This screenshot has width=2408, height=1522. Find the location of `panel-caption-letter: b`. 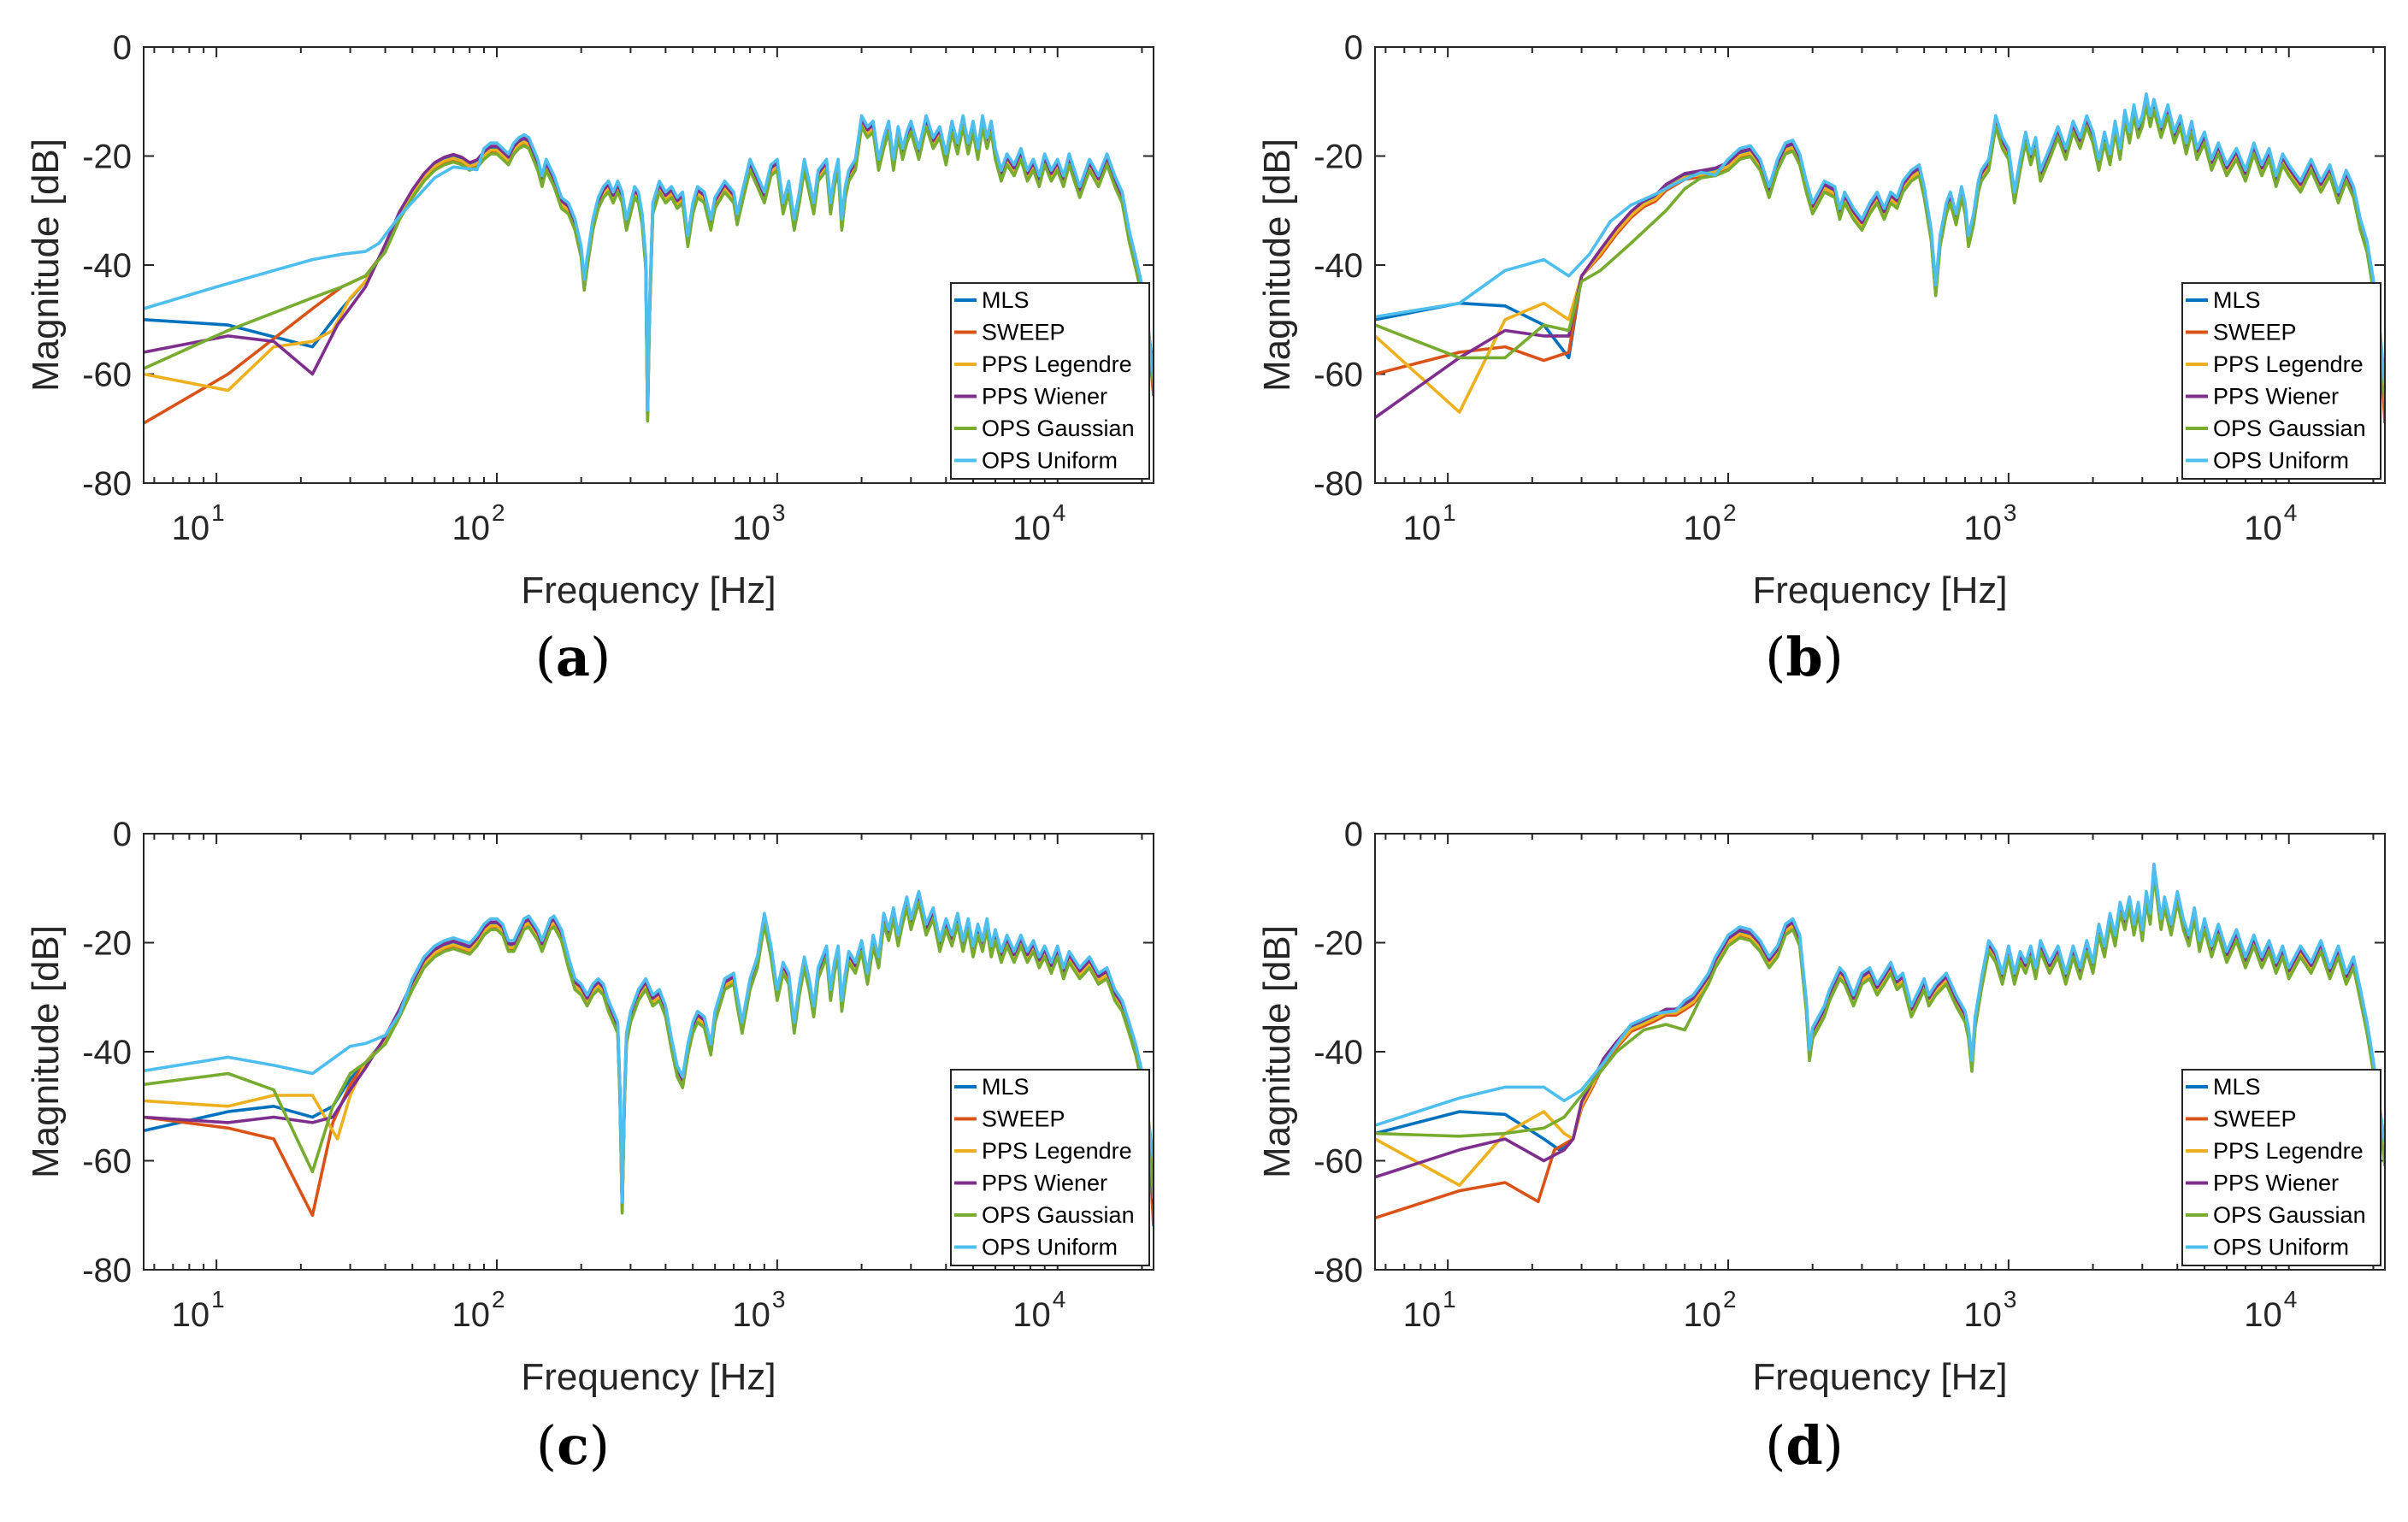

panel-caption-letter: b is located at coordinates (1804, 657).